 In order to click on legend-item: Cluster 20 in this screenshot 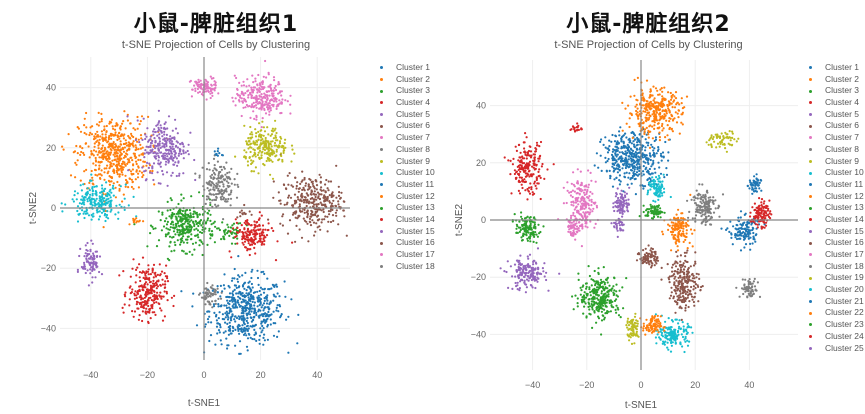, I will do `click(836, 290)`.